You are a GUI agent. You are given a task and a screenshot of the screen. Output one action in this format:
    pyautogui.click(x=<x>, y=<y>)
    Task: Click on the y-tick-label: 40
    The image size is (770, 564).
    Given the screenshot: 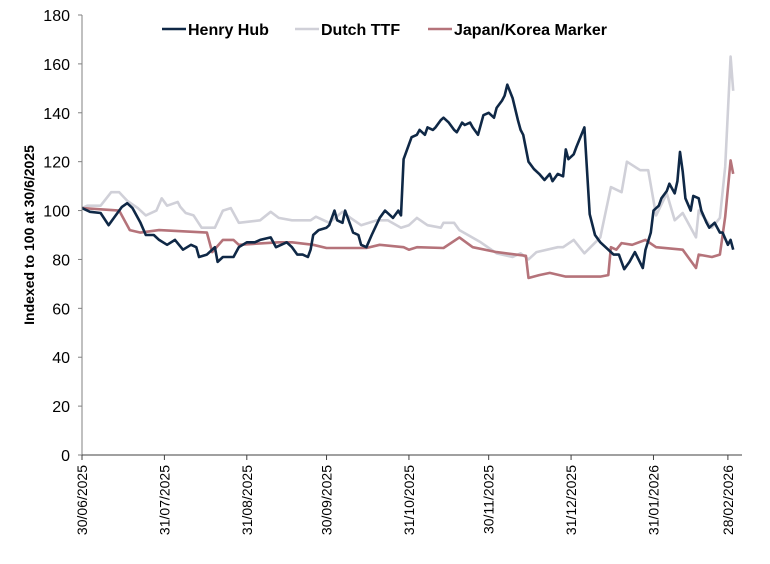 What is the action you would take?
    pyautogui.click(x=61, y=358)
    